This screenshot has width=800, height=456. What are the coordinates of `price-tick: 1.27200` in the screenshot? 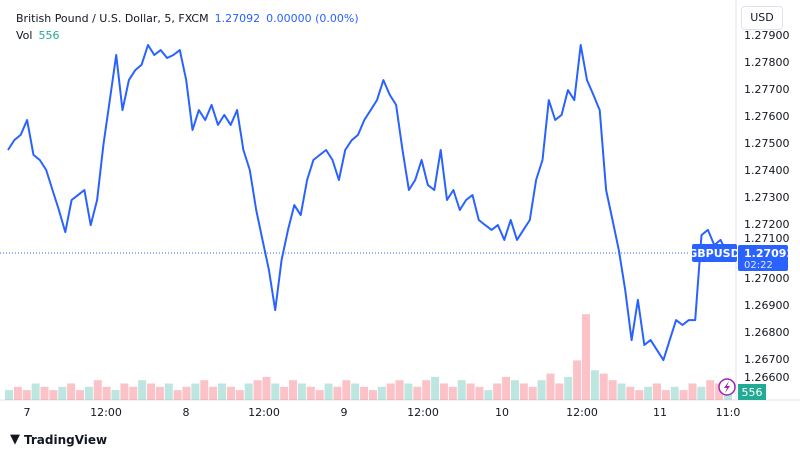 It's located at (767, 224).